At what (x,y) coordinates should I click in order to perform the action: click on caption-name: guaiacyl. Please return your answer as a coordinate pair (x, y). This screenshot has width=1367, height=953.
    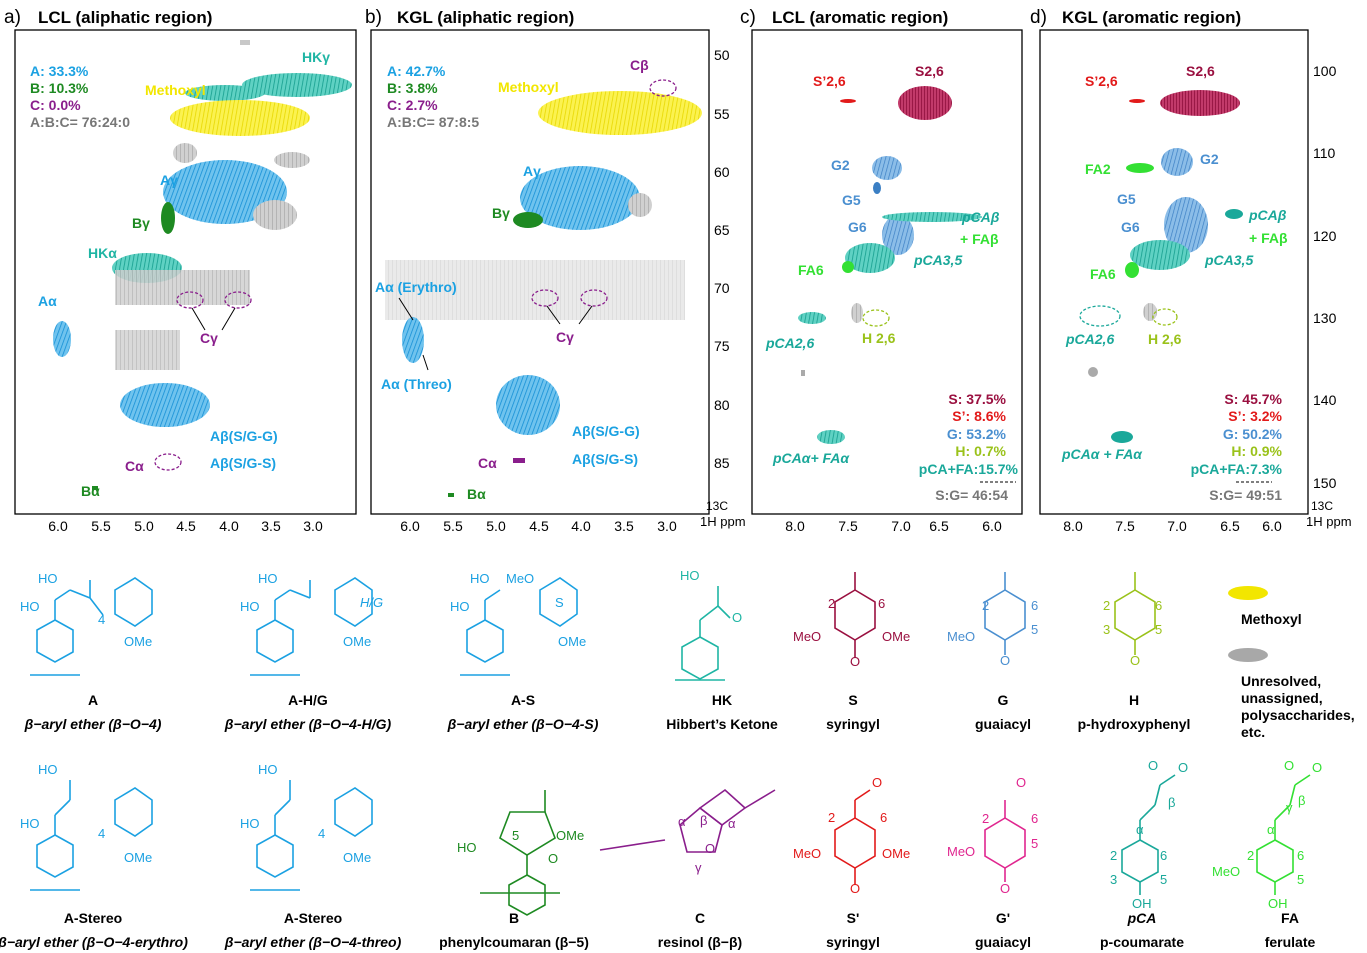
    Looking at the image, I should click on (1003, 942).